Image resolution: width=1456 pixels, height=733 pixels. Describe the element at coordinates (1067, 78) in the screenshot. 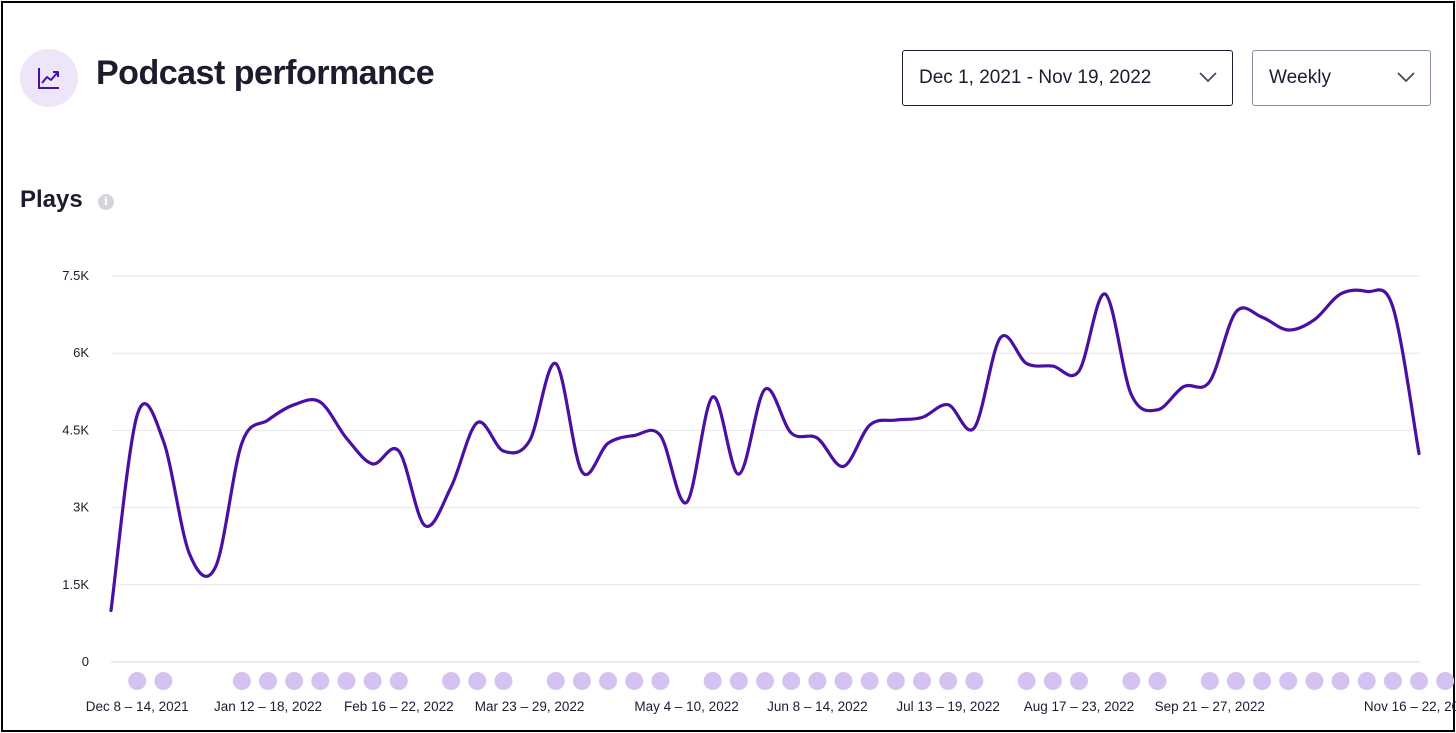

I see `date-range-select: Dec 1, 2021 - Nov 19, 2022` at that location.